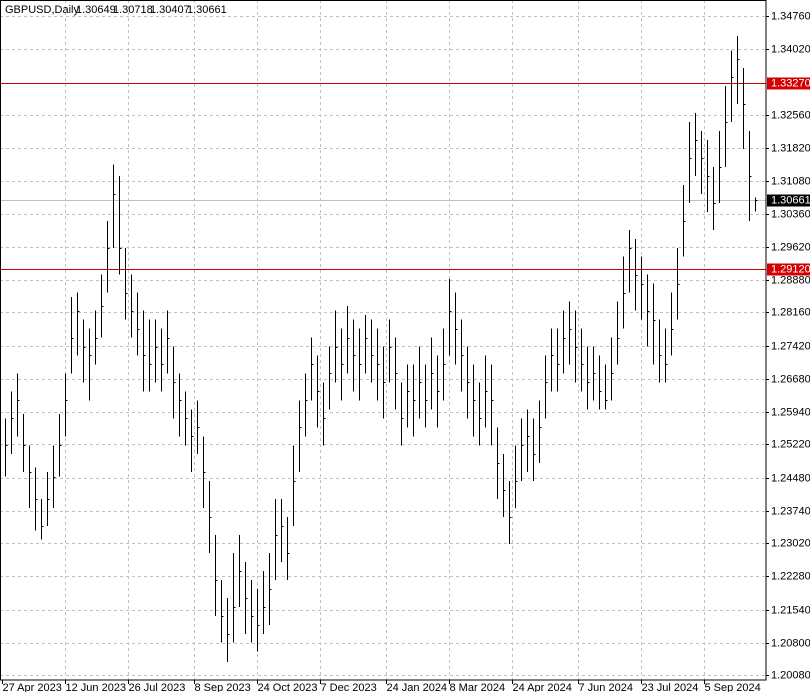  What do you see at coordinates (790, 675) in the screenshot?
I see `y-tick-label: 1.20080` at bounding box center [790, 675].